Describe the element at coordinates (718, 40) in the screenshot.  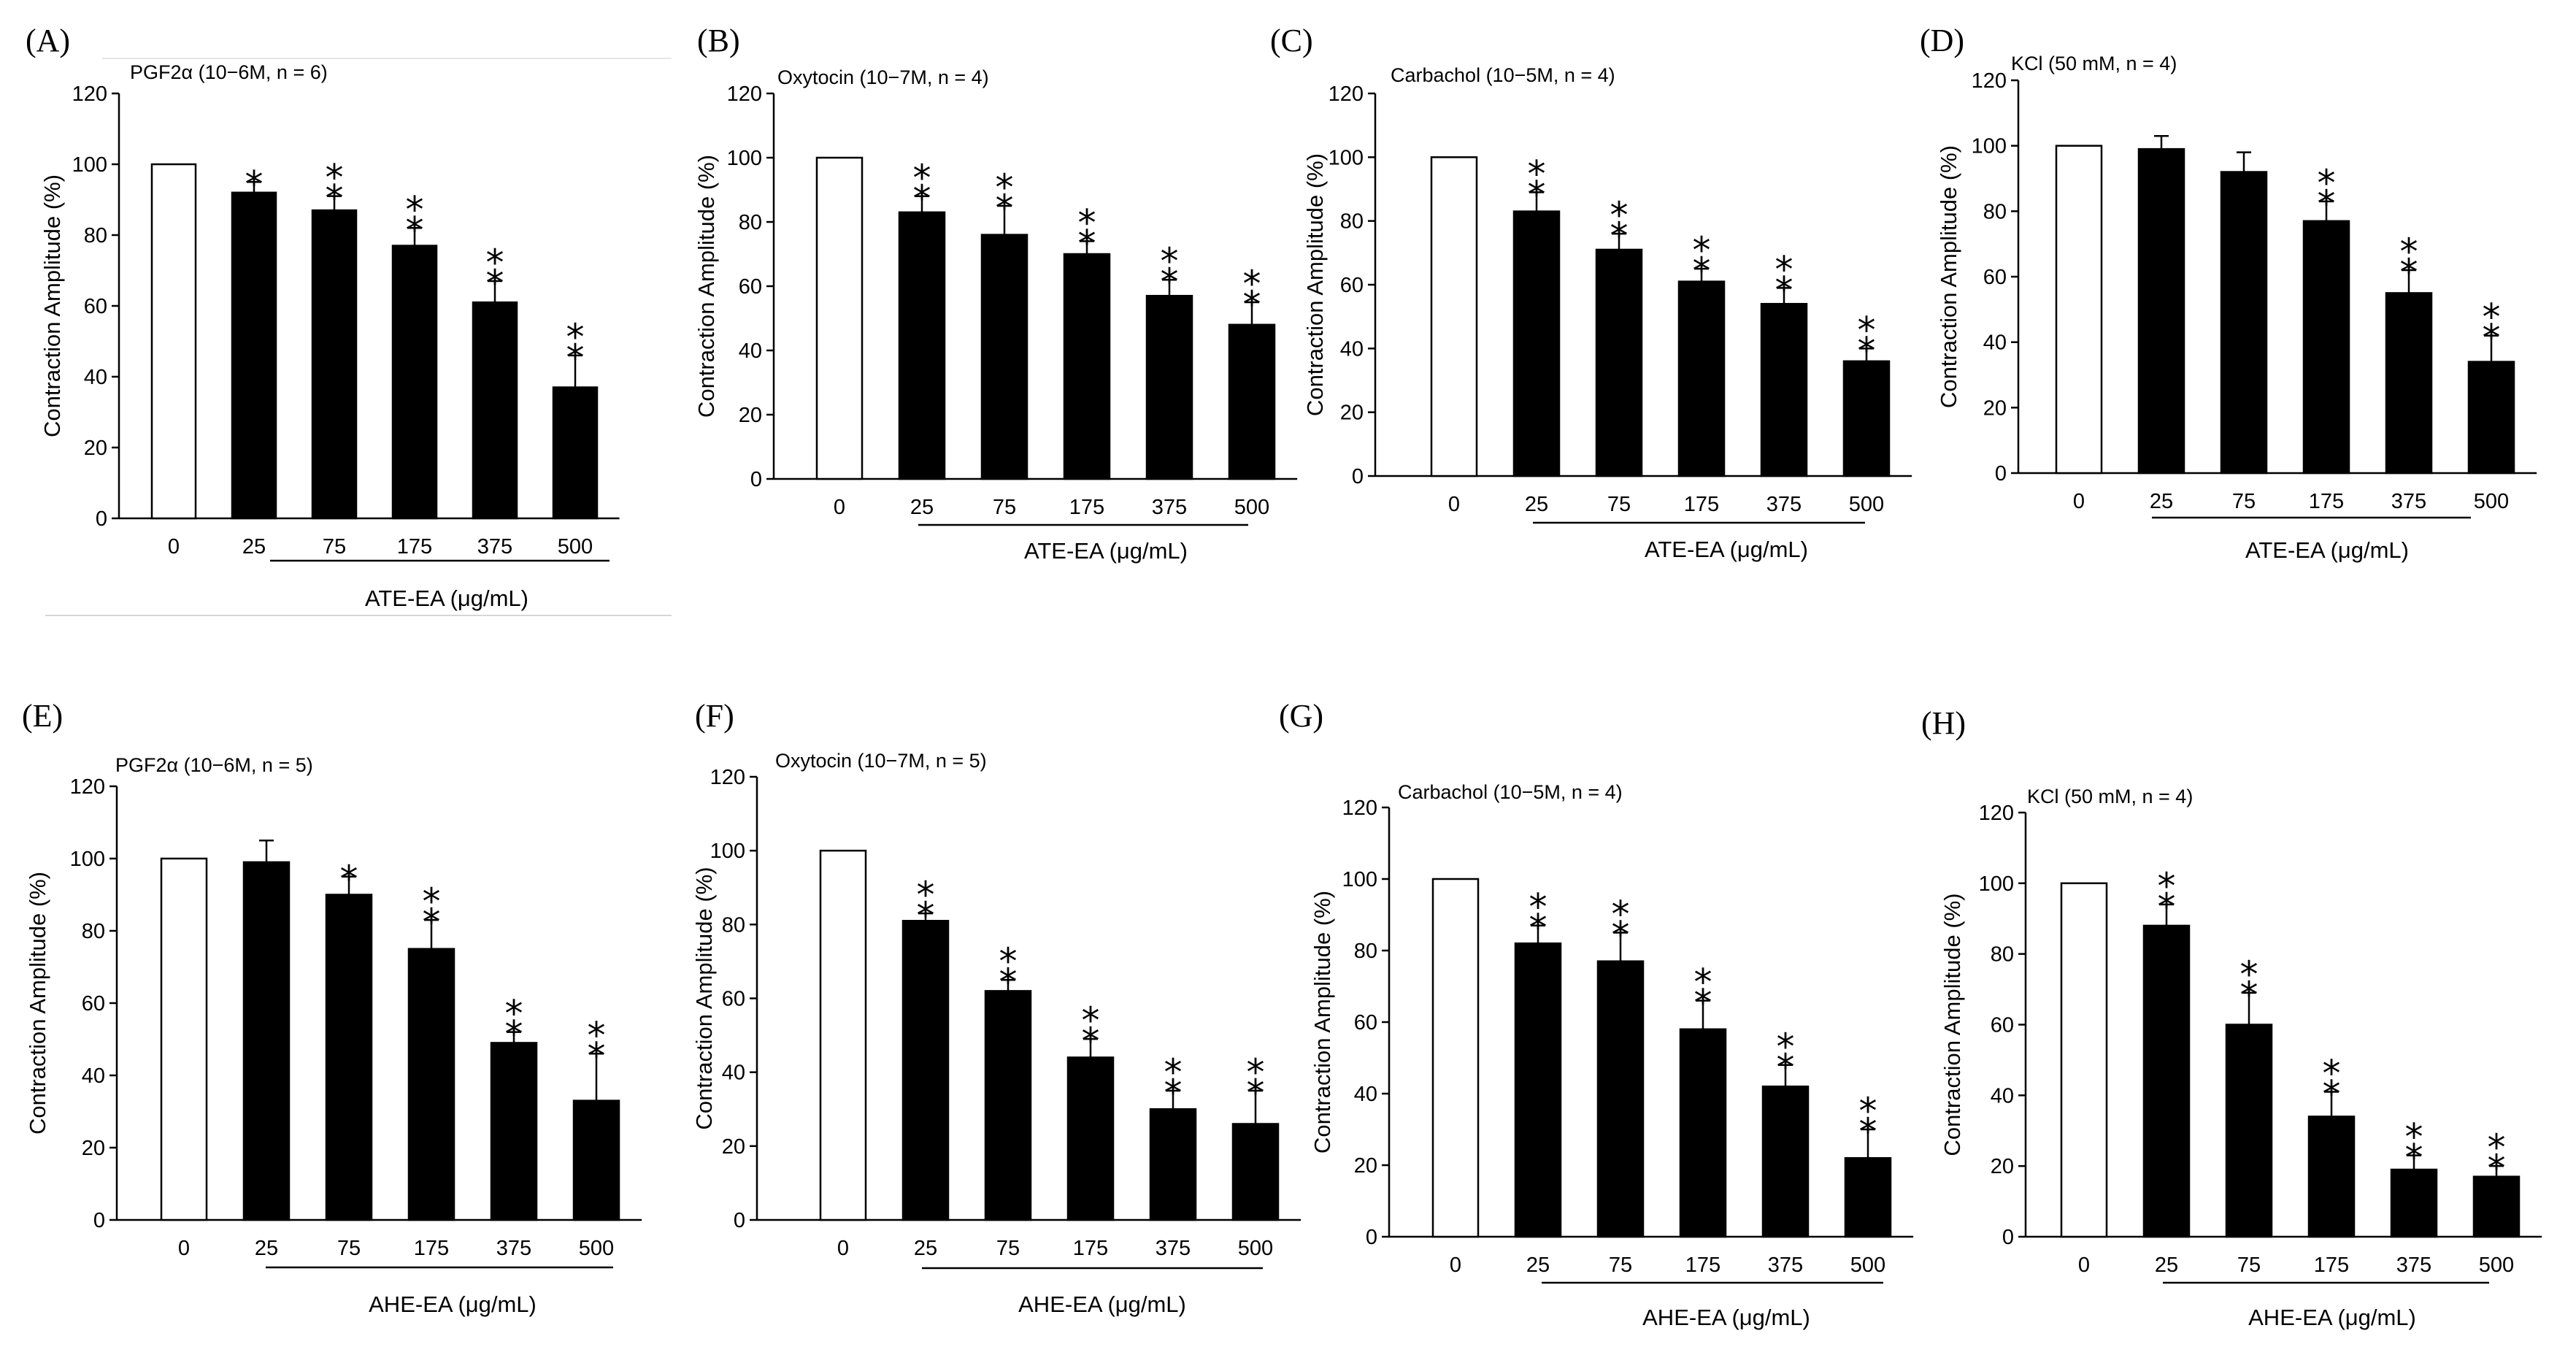
I see `panel-label: (B)` at that location.